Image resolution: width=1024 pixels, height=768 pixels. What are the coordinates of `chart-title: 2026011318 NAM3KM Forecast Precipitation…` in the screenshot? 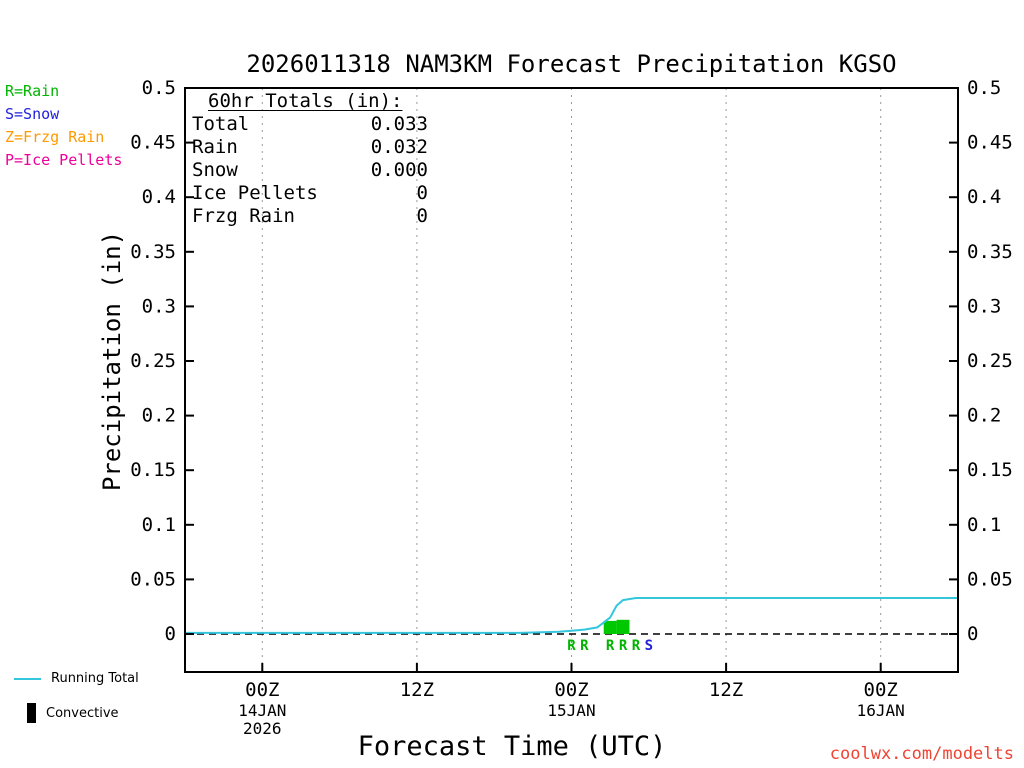 It's located at (571, 64).